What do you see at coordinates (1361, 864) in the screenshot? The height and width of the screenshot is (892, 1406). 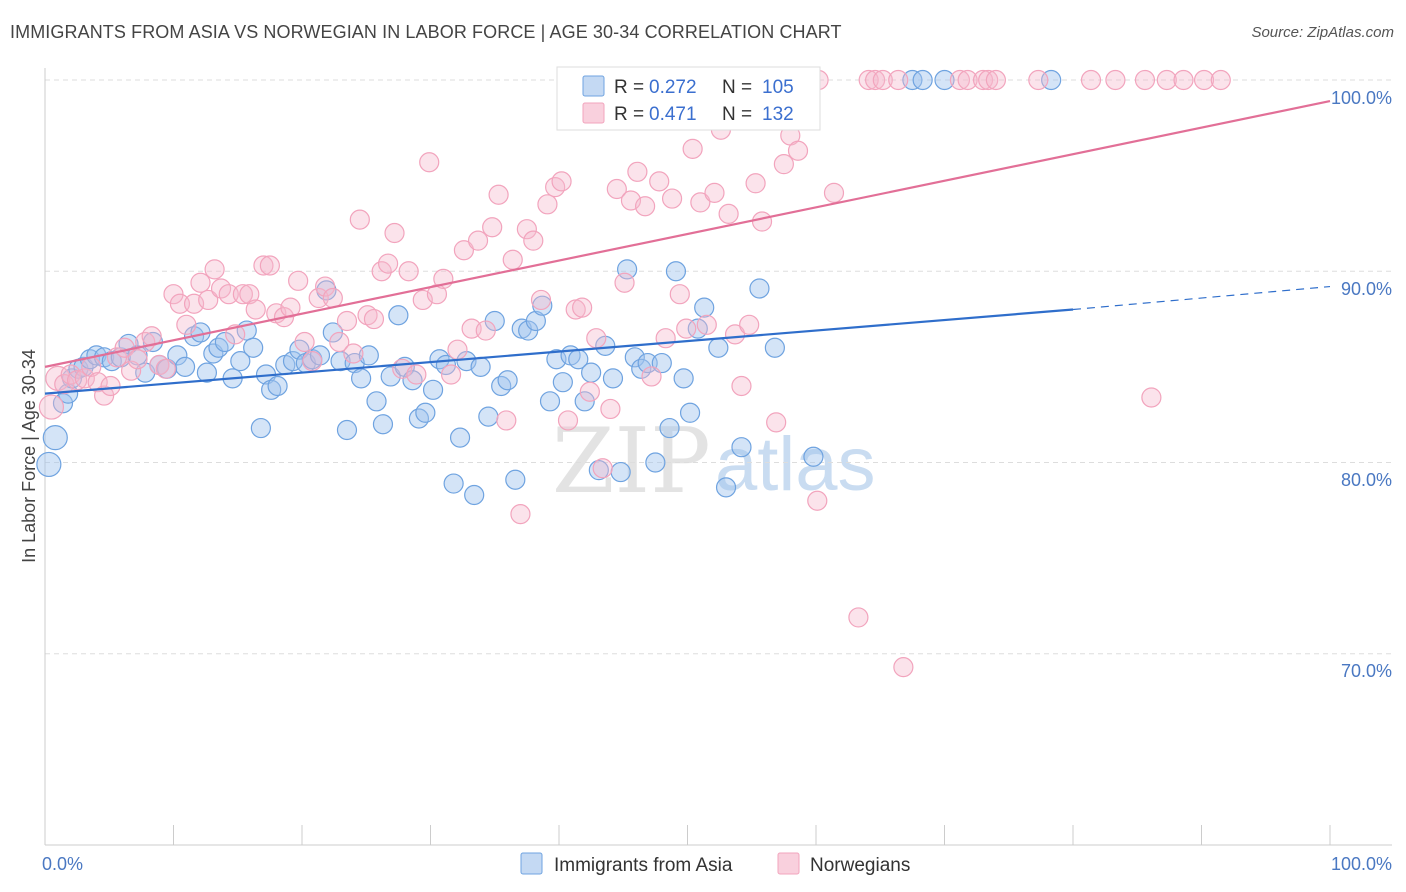 I see `x-tick-label-100: 100.0%` at bounding box center [1361, 864].